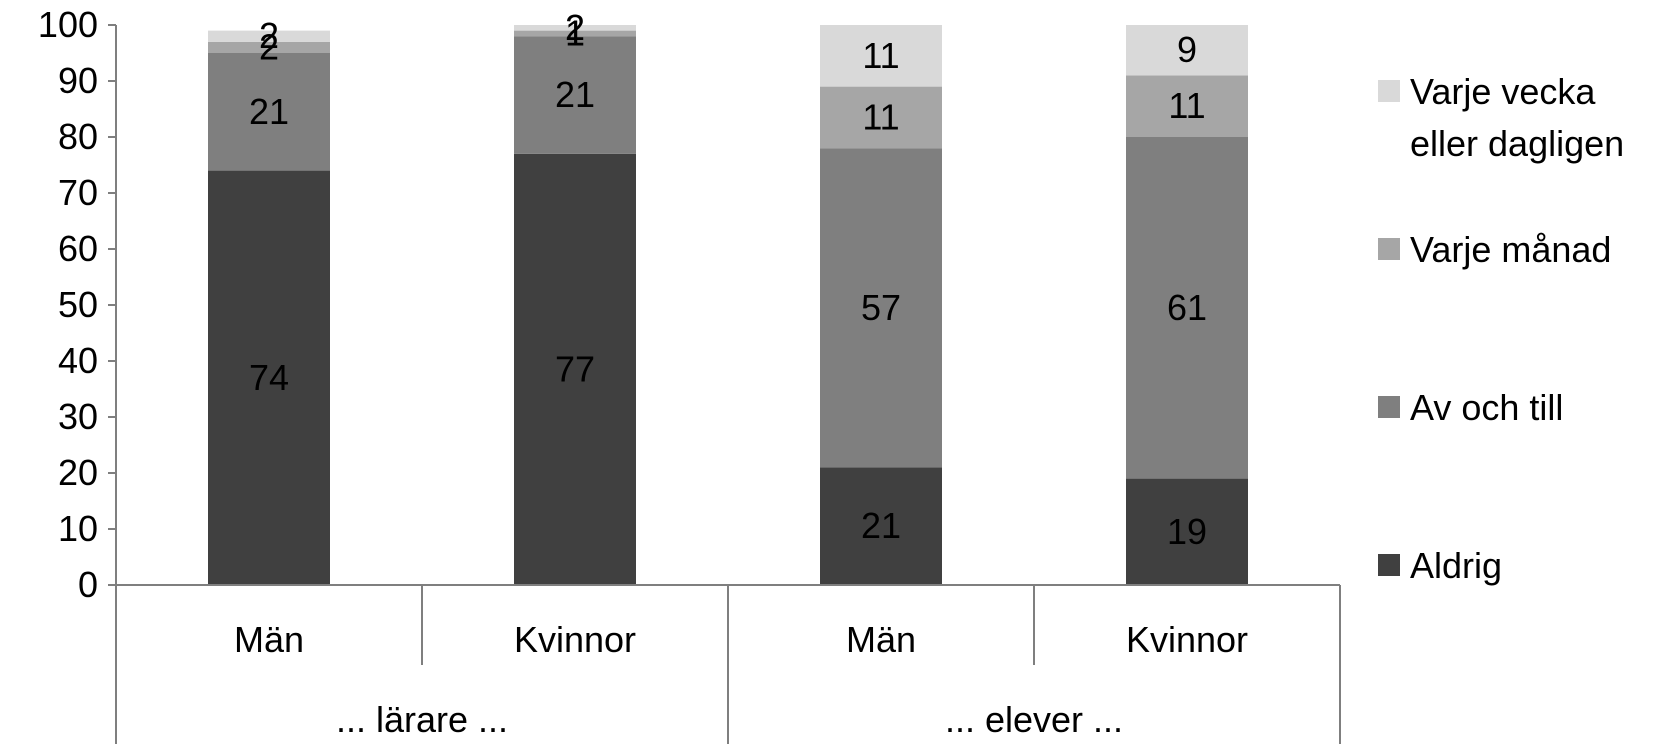 This screenshot has height=744, width=1654. I want to click on data-label: 9, so click(1187, 49).